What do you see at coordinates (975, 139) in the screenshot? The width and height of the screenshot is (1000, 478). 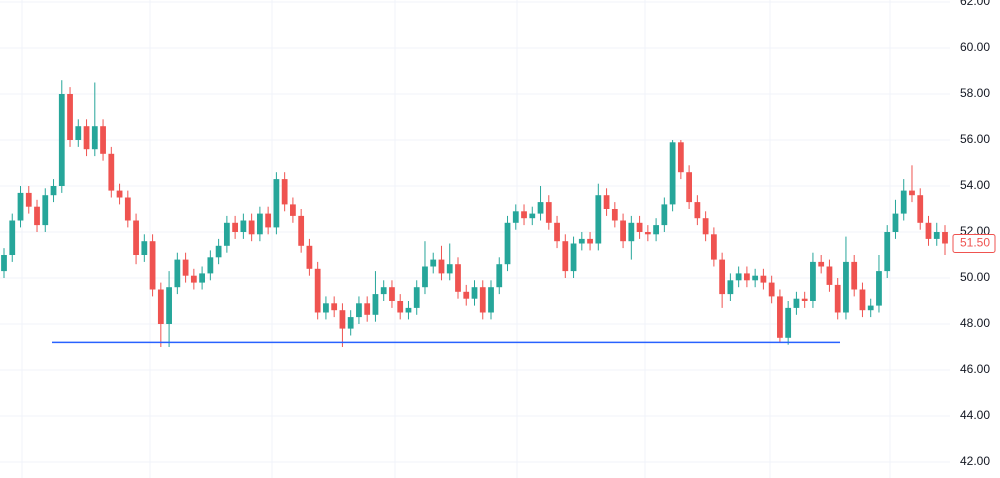 I see `y-tick-label: 56.00` at bounding box center [975, 139].